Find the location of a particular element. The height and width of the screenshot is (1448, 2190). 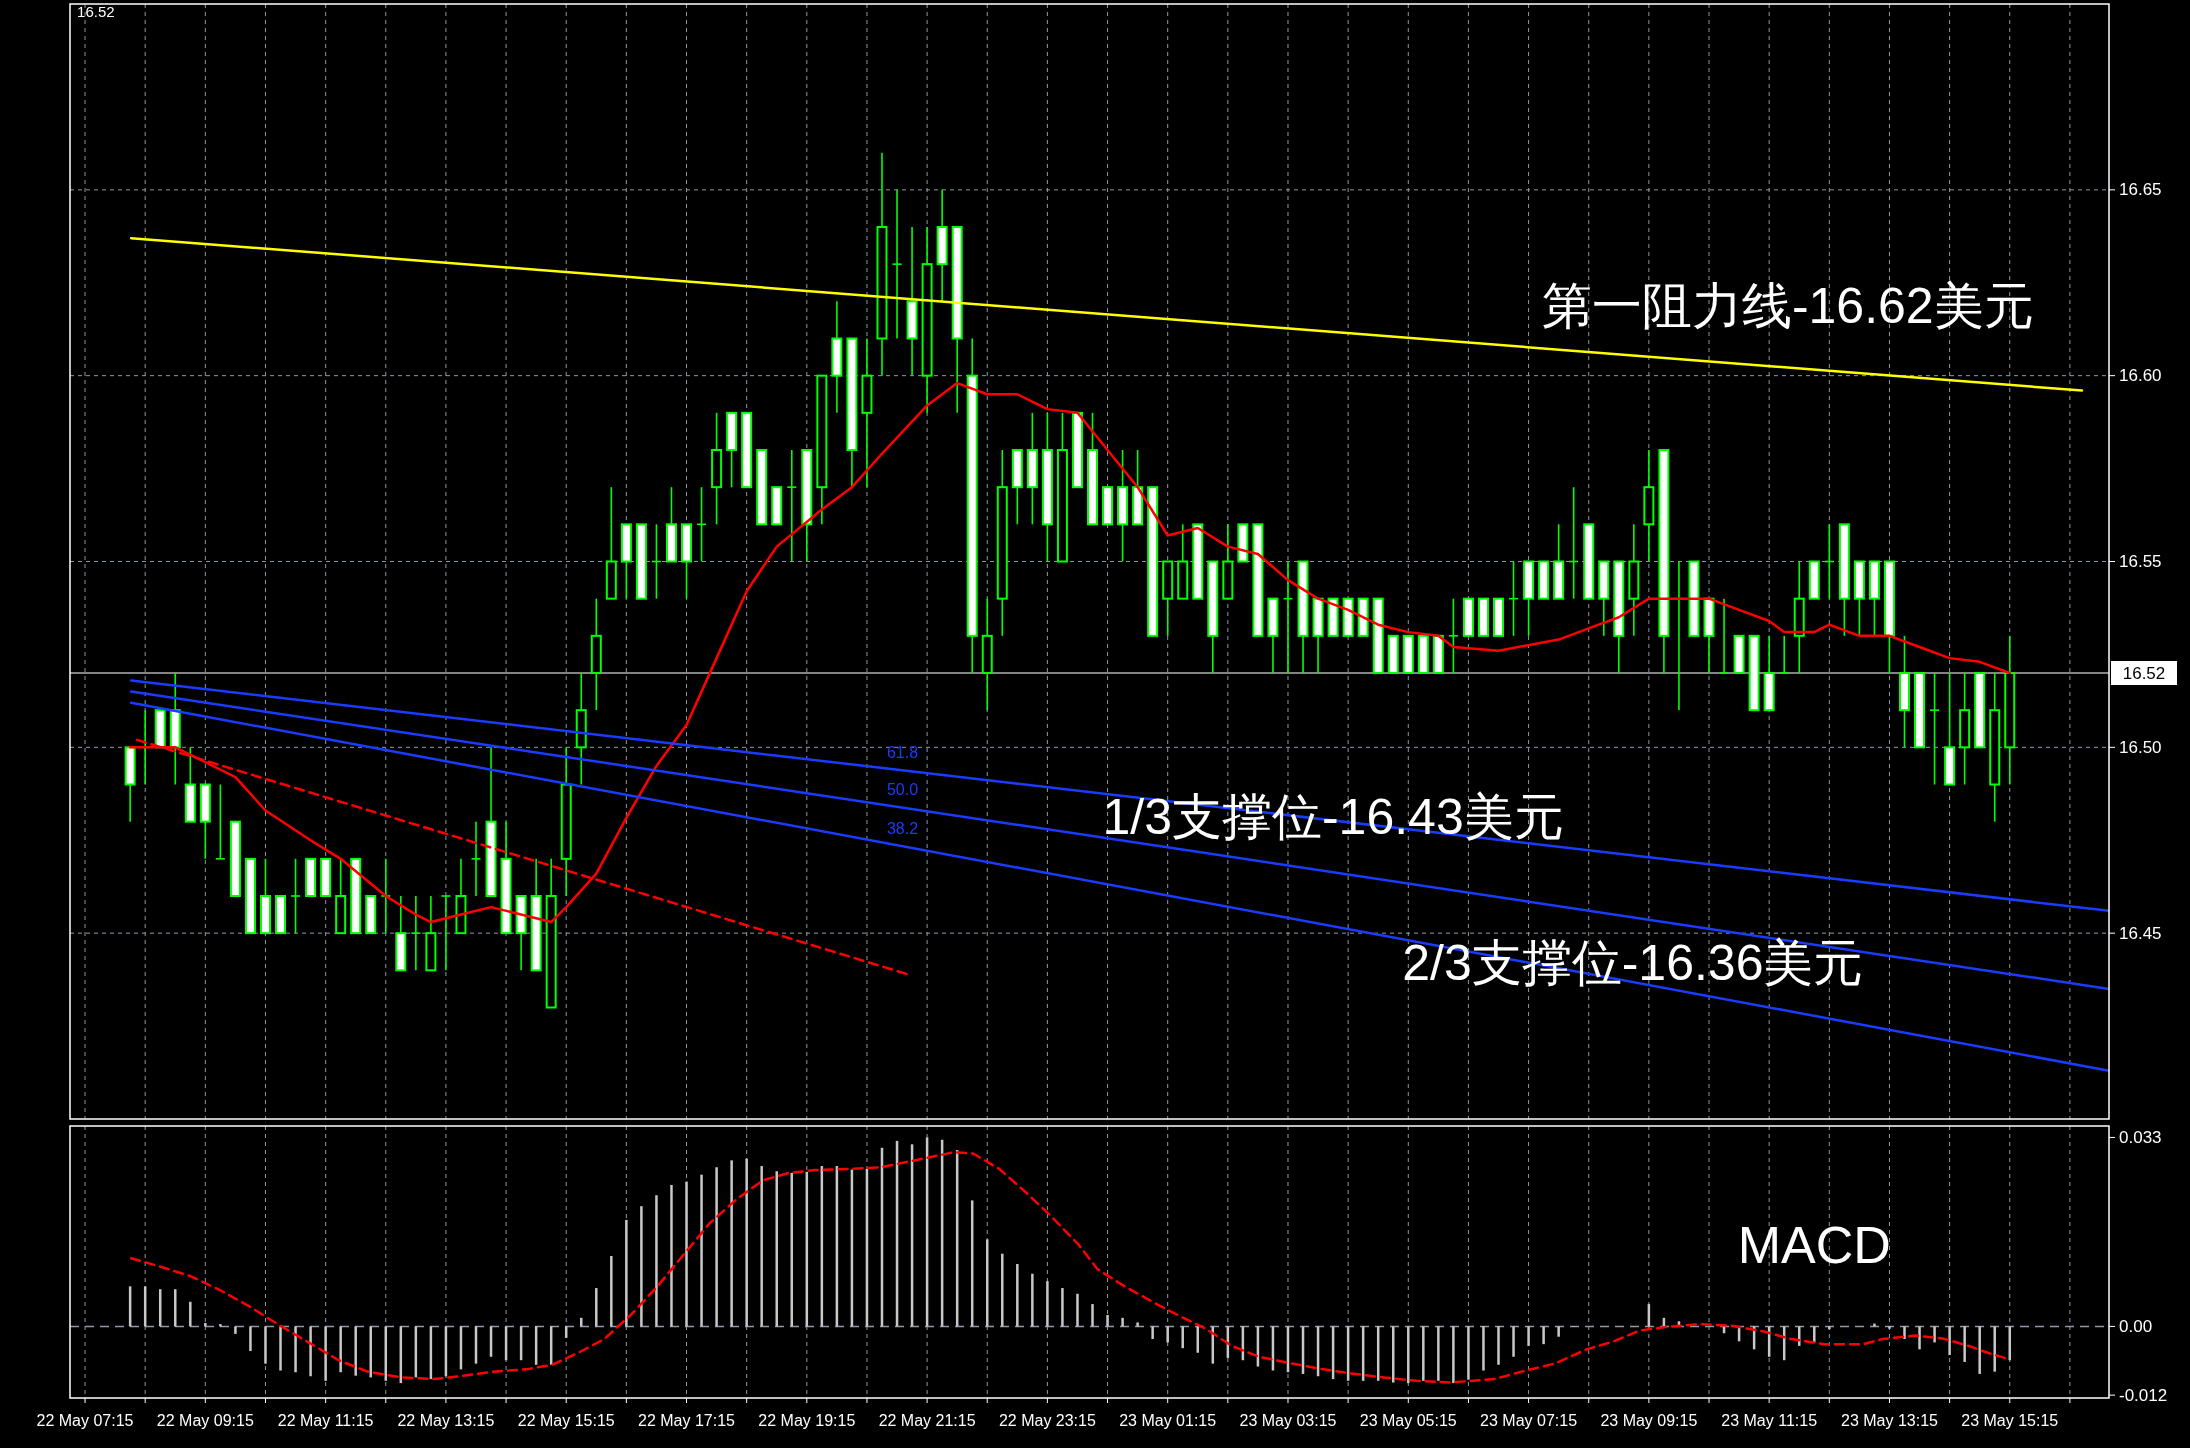

y-tick-label: 0.033 is located at coordinates (2140, 1137).